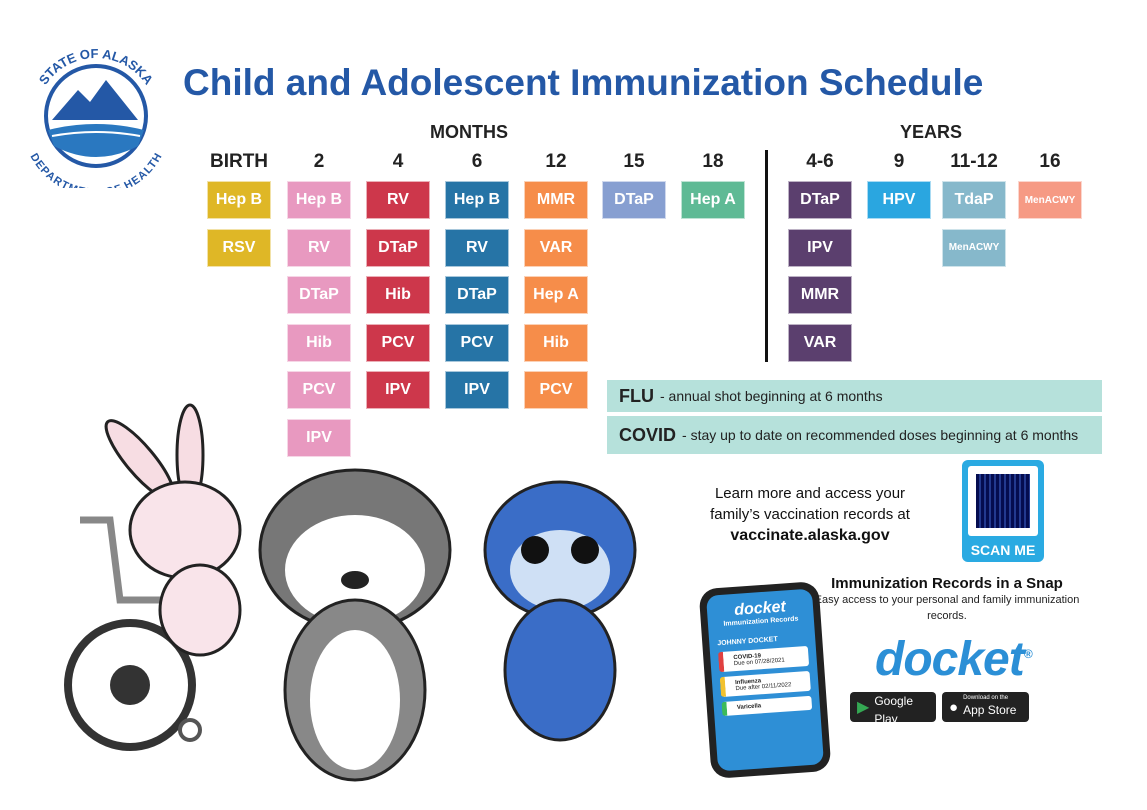  Describe the element at coordinates (96, 119) in the screenshot. I see `state-of-alaska-dept-of-health-logo: STATE OF ALASKA DEPARTMENT OF HEALTH` at that location.